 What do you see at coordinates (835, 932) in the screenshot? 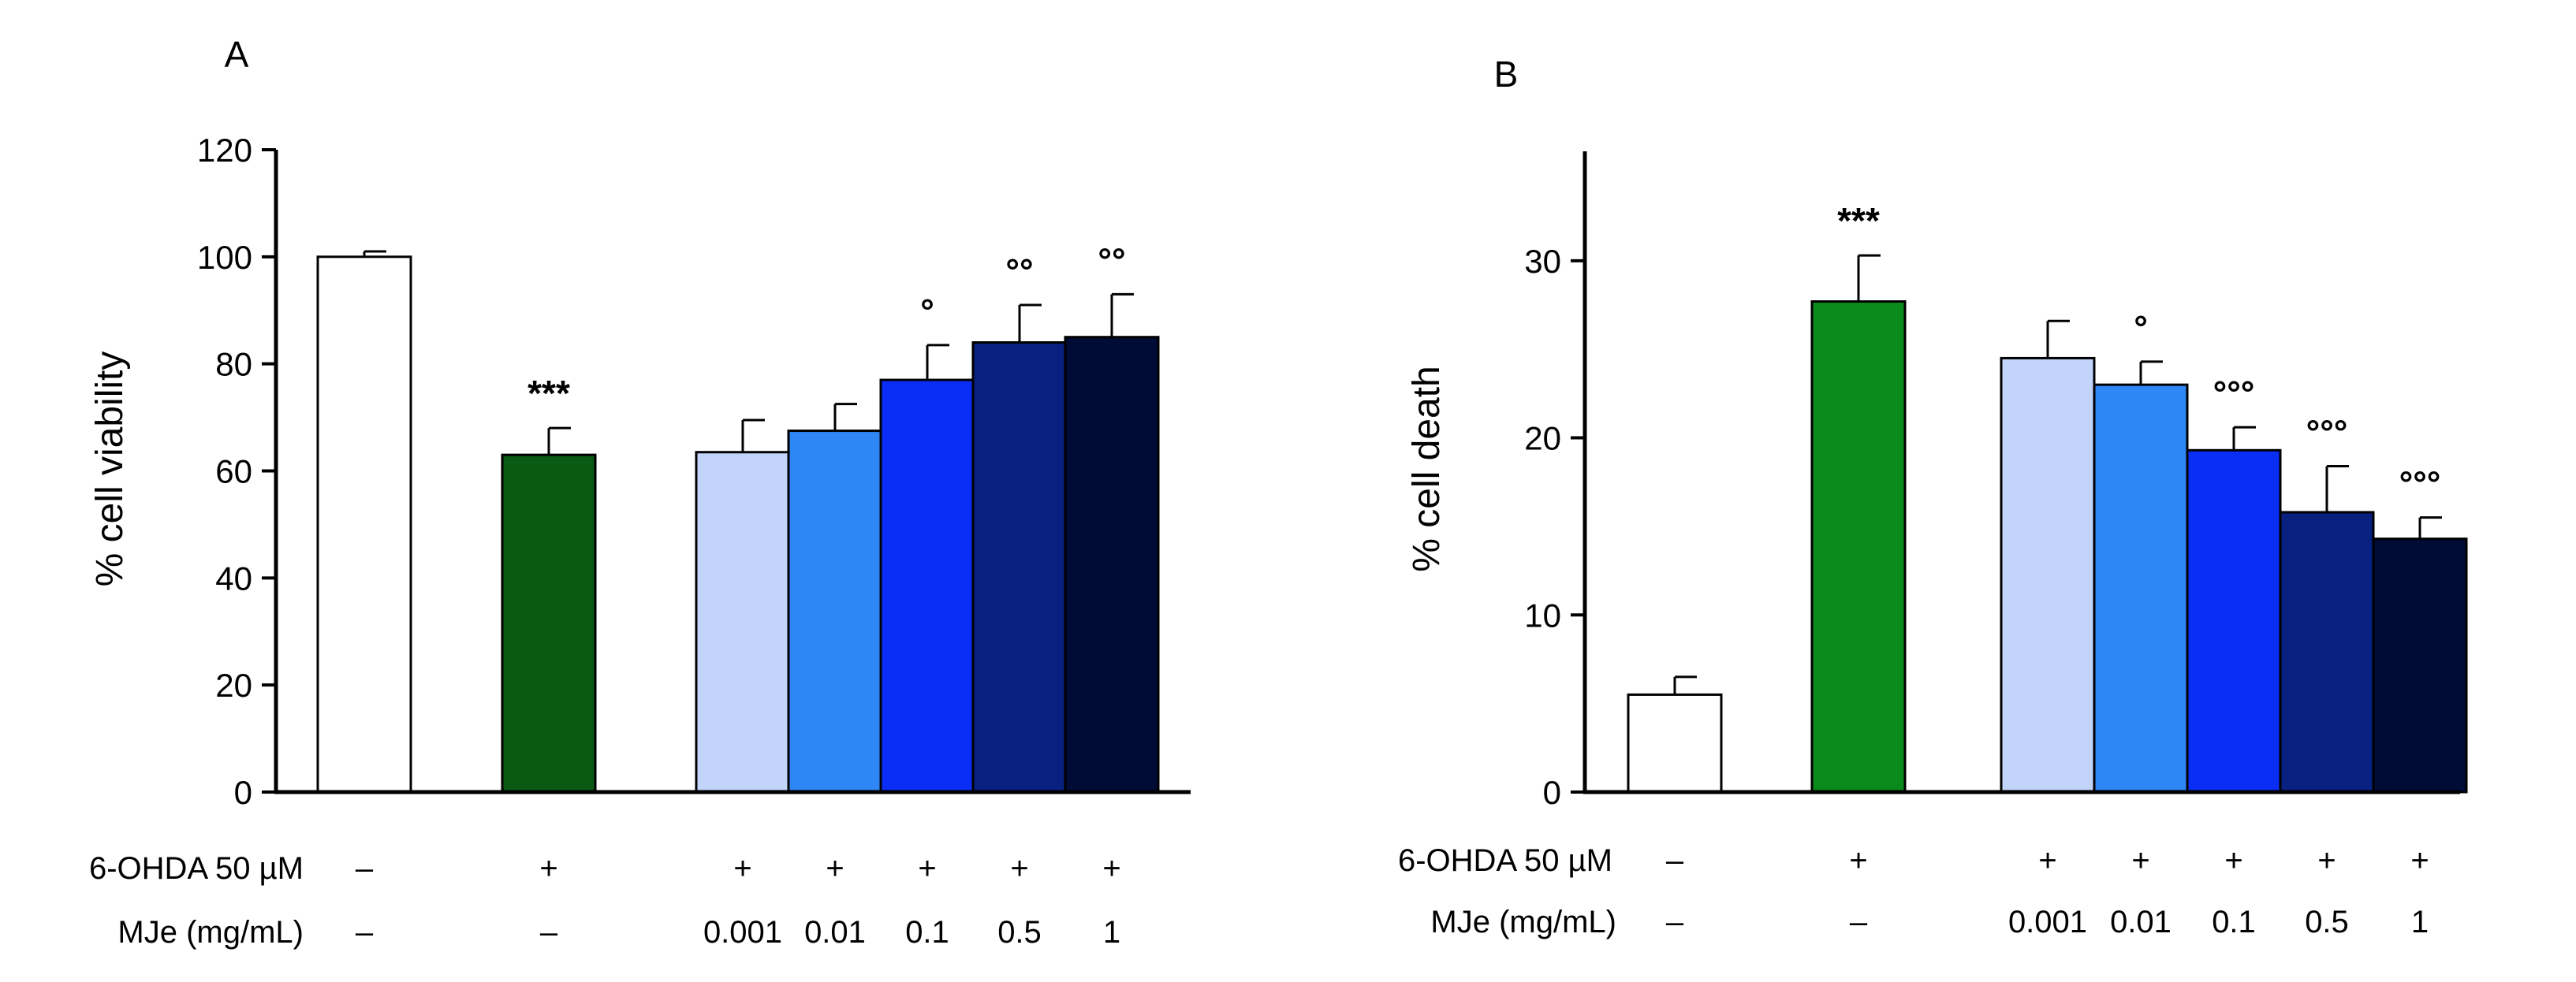
I see `panel-a-row2-value: 0.01` at bounding box center [835, 932].